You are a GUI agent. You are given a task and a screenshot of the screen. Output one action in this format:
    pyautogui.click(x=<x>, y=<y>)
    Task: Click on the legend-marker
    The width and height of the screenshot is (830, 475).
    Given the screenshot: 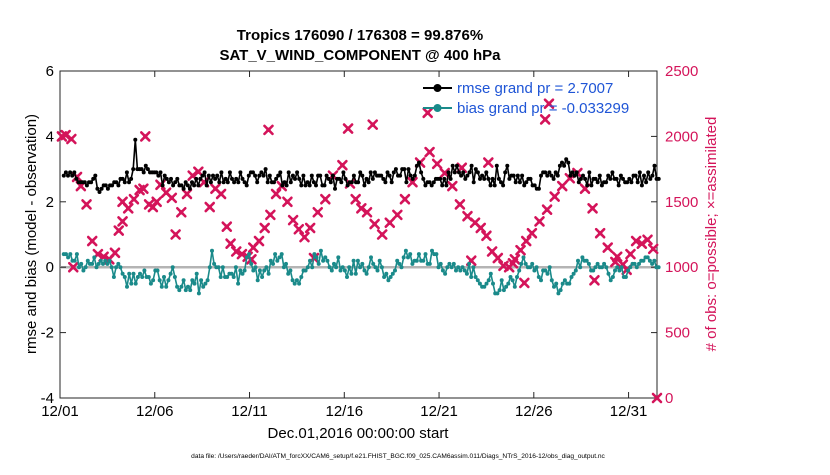 What is the action you would take?
    pyautogui.click(x=437, y=108)
    